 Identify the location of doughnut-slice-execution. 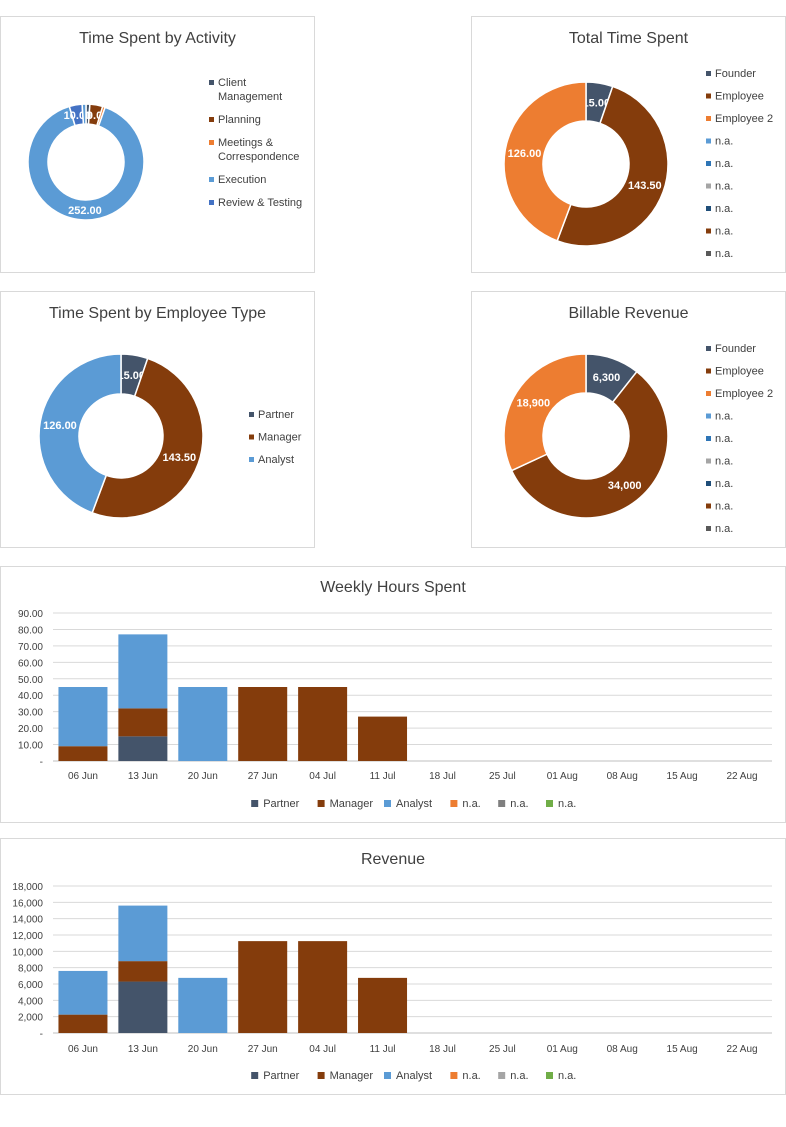
(86, 163).